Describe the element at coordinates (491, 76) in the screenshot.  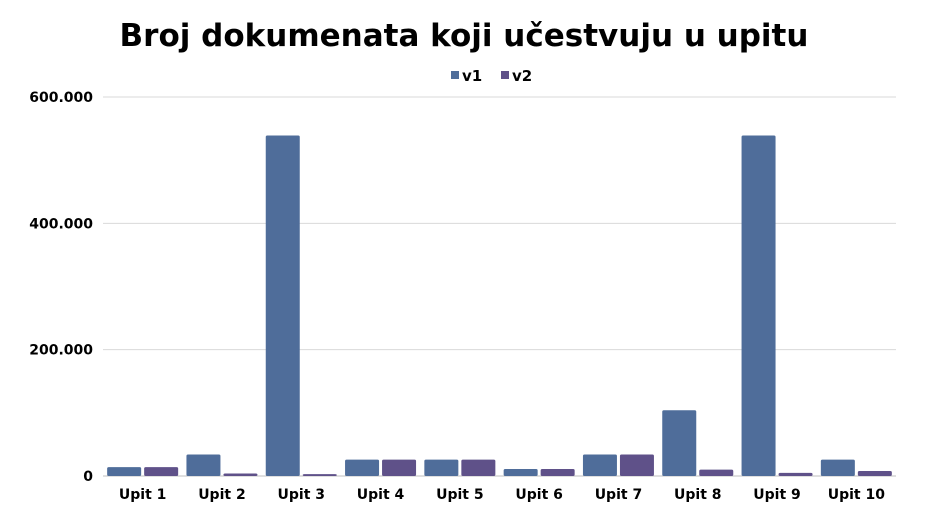
I see `legend: v1 v2` at that location.